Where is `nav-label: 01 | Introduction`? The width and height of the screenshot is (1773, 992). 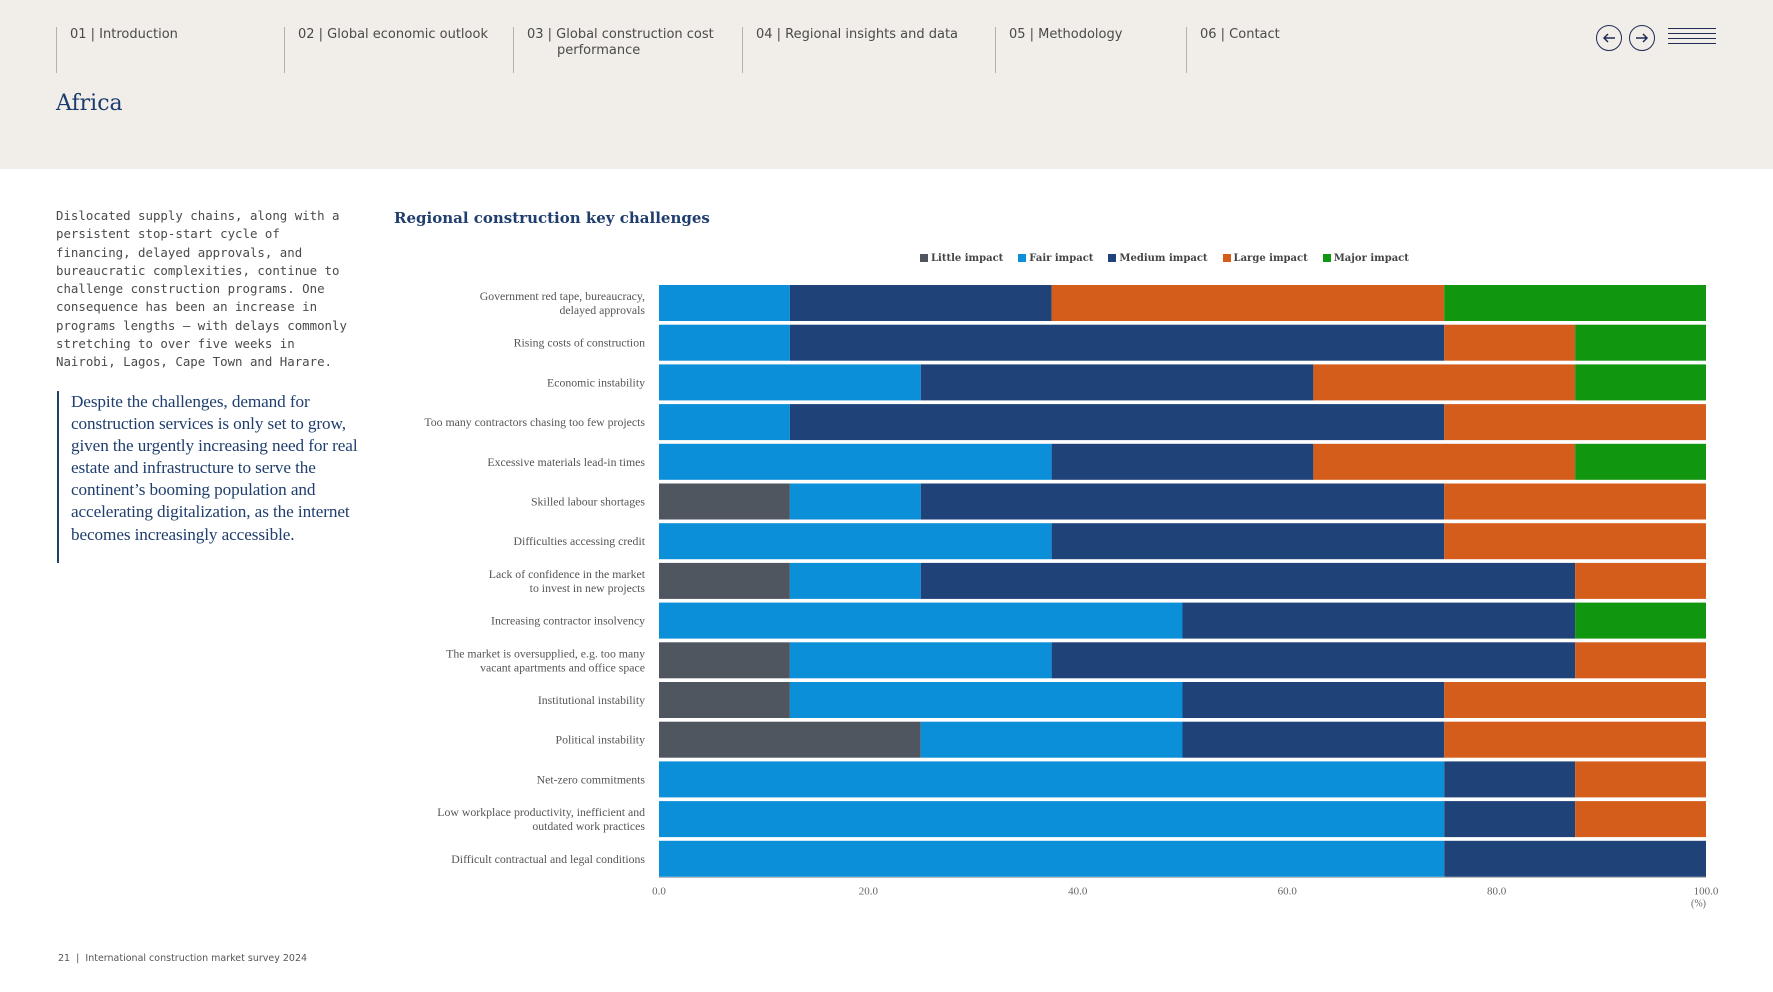 nav-label: 01 | Introduction is located at coordinates (124, 34).